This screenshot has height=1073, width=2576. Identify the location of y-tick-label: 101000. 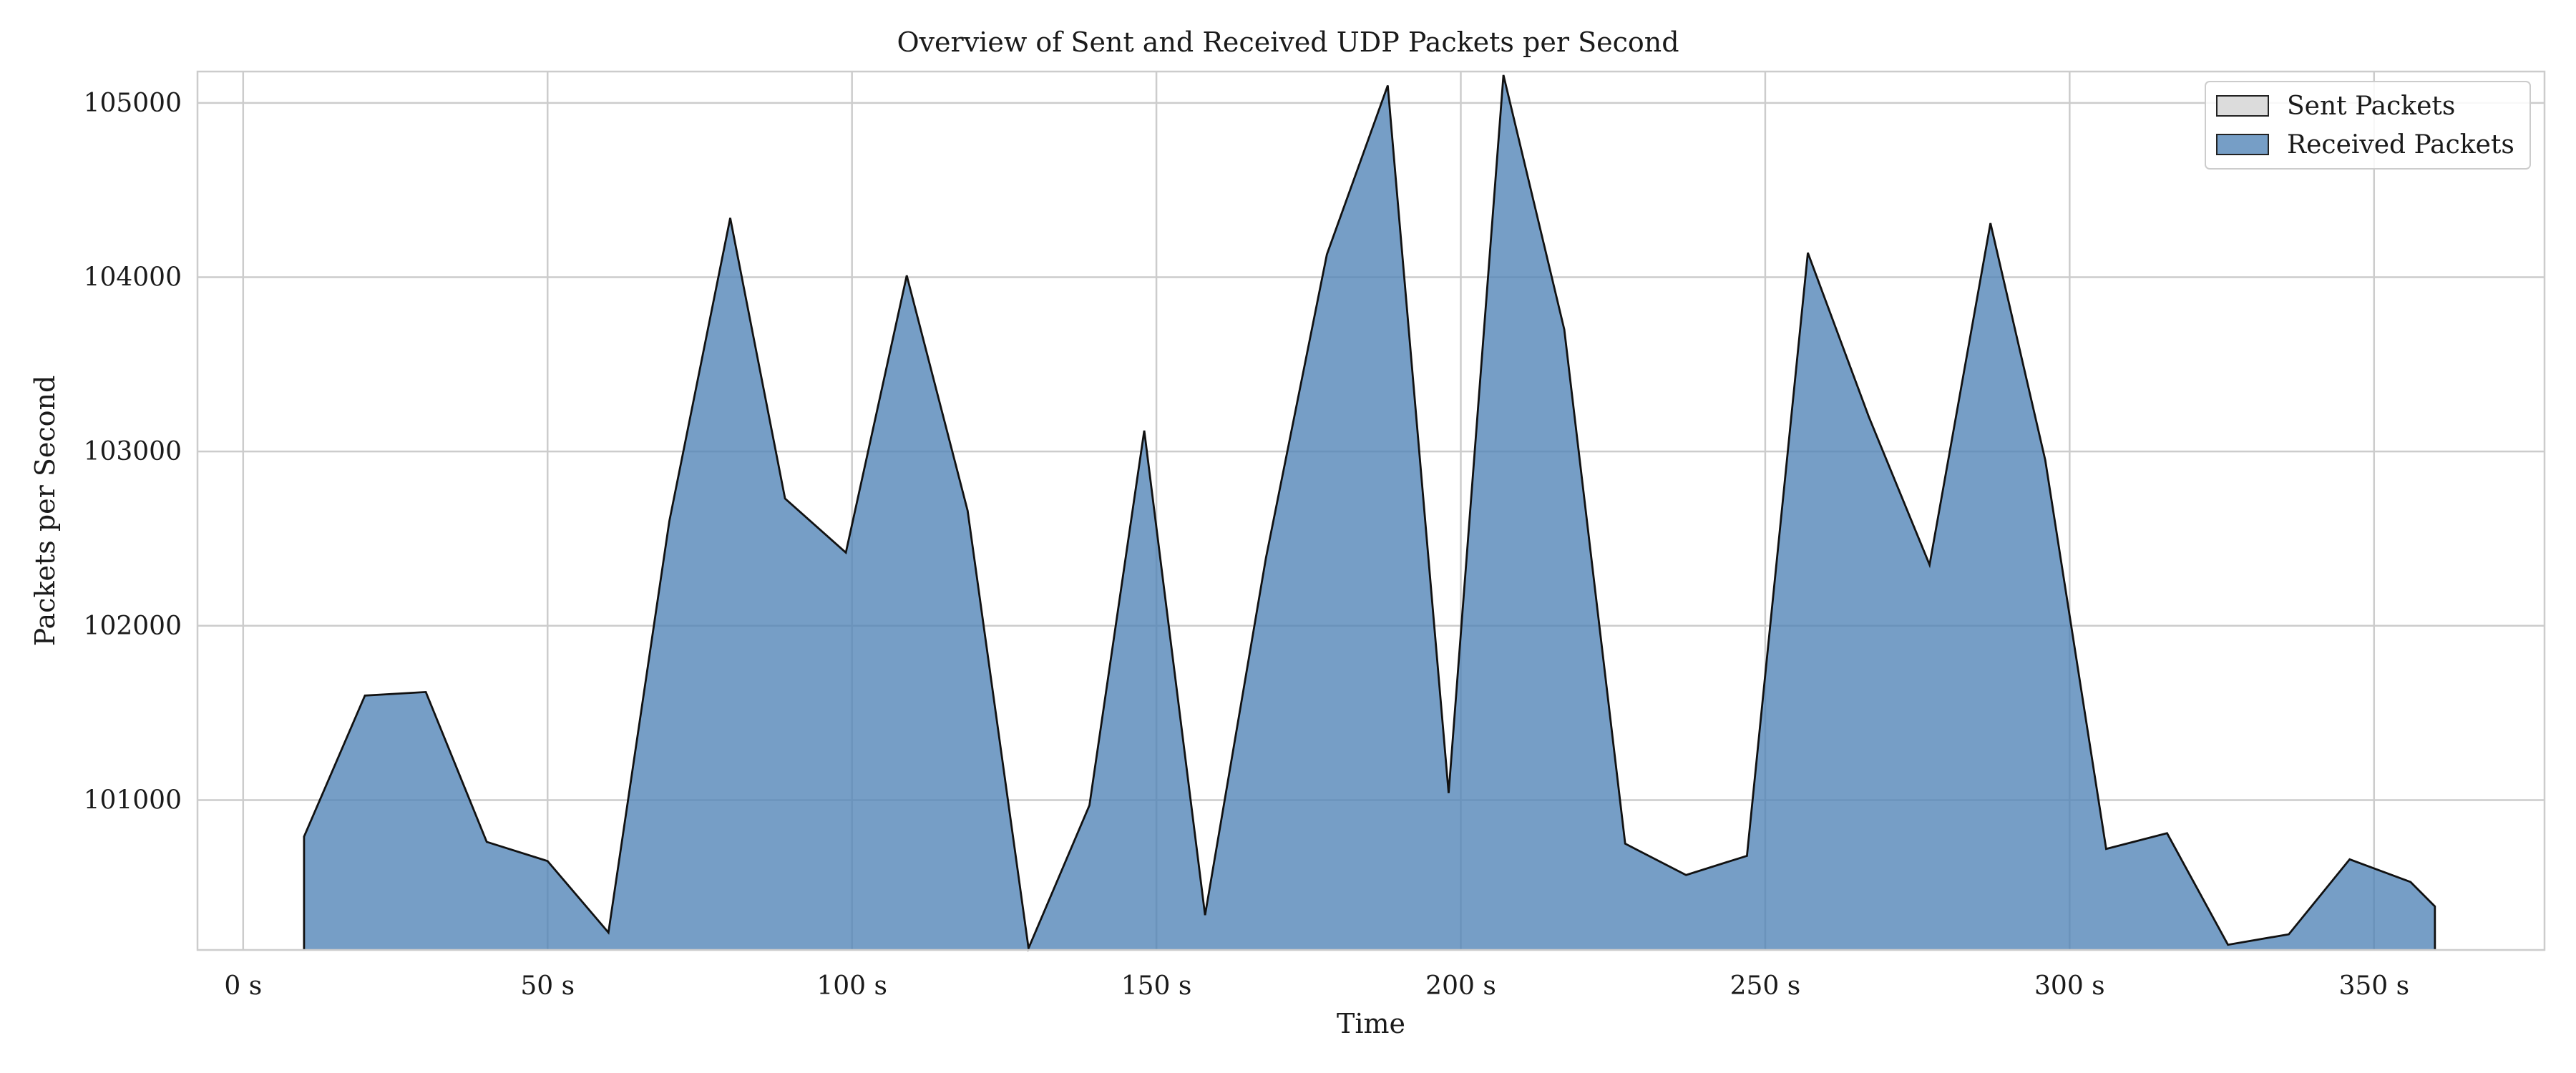
(133, 800).